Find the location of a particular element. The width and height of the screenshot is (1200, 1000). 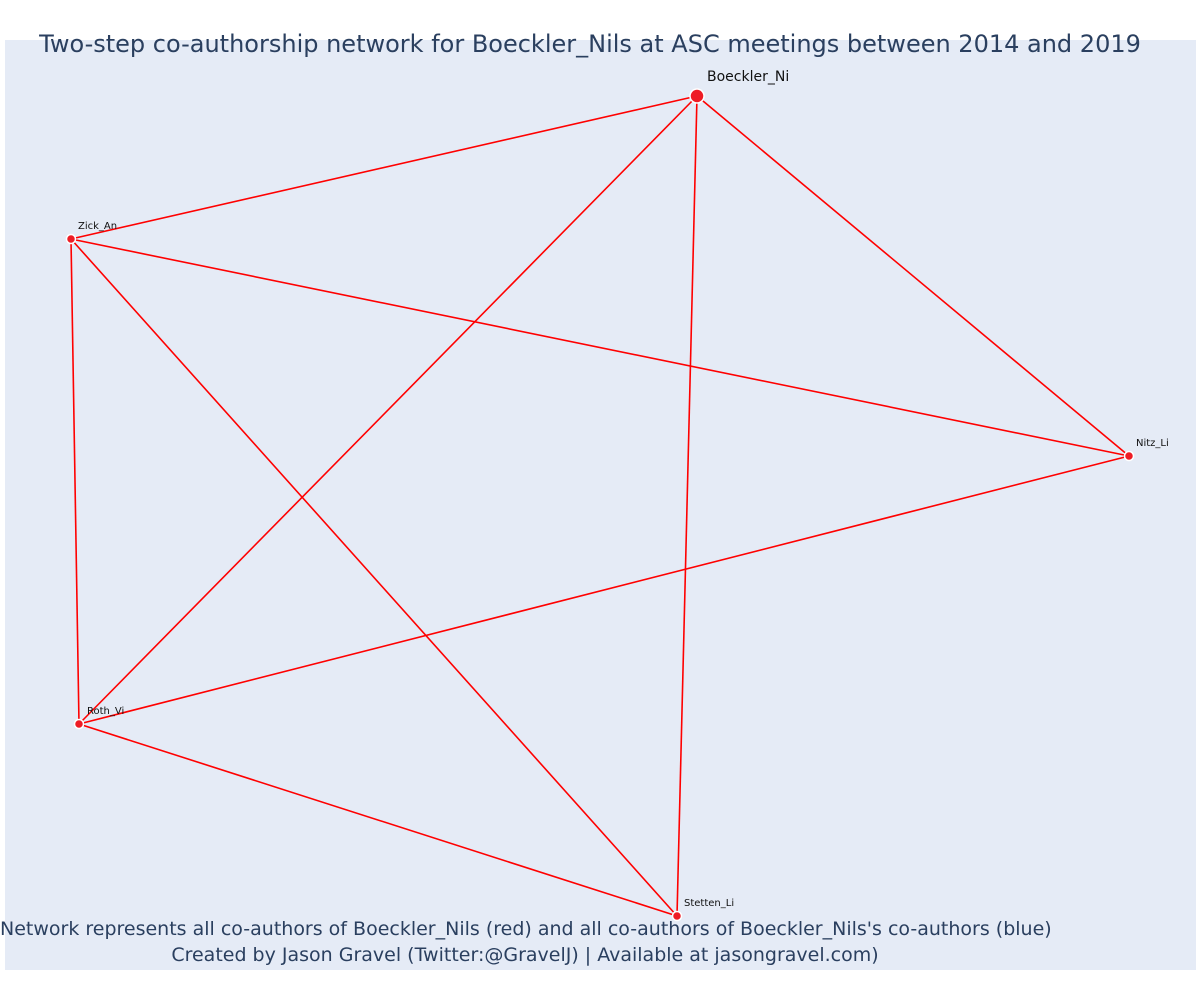

node-label-Zick_An: Zick_An is located at coordinates (97, 226).